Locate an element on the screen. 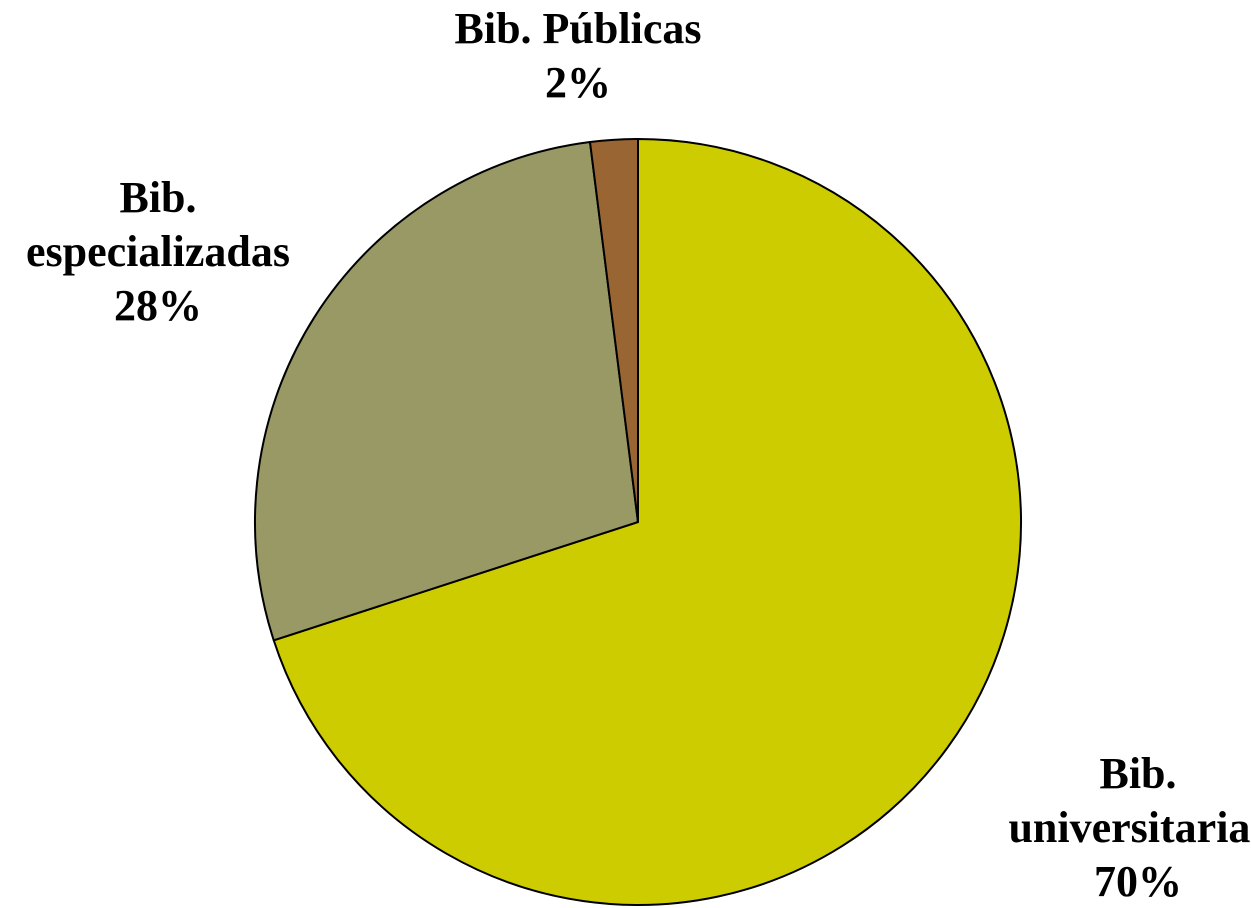 This screenshot has width=1251, height=908. label-especializadas: Bib. especializadas 28% is located at coordinates (158, 251).